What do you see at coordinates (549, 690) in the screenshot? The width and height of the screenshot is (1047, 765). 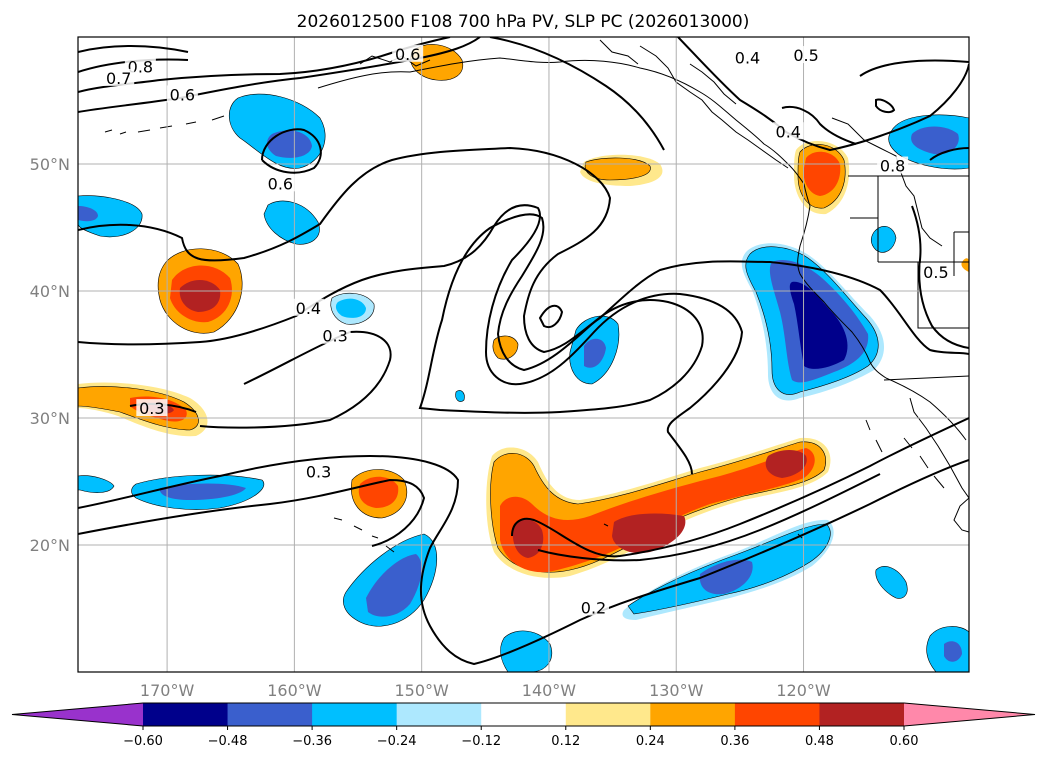 I see `x-tick-label: 140°W` at bounding box center [549, 690].